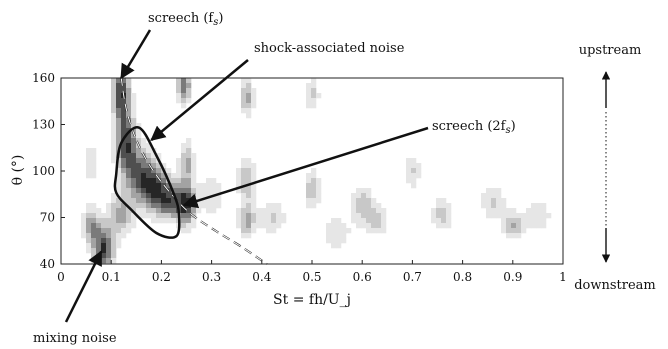 Image resolution: width=668 pixels, height=349 pixels. I want to click on annotation-mixing-noise: mixing noise, so click(75, 338).